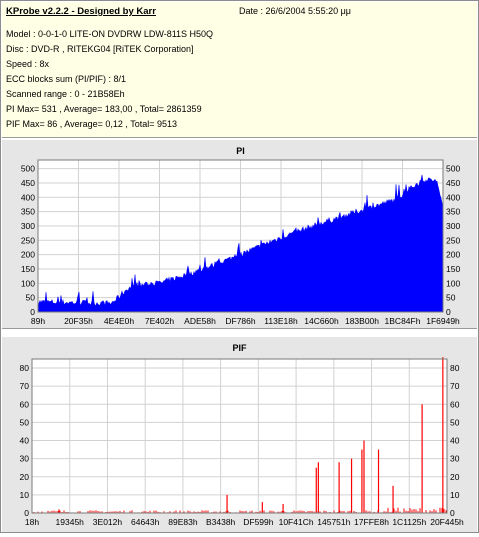  Describe the element at coordinates (409, 522) in the screenshot. I see `x-tick-label: 1C1125h` at that location.